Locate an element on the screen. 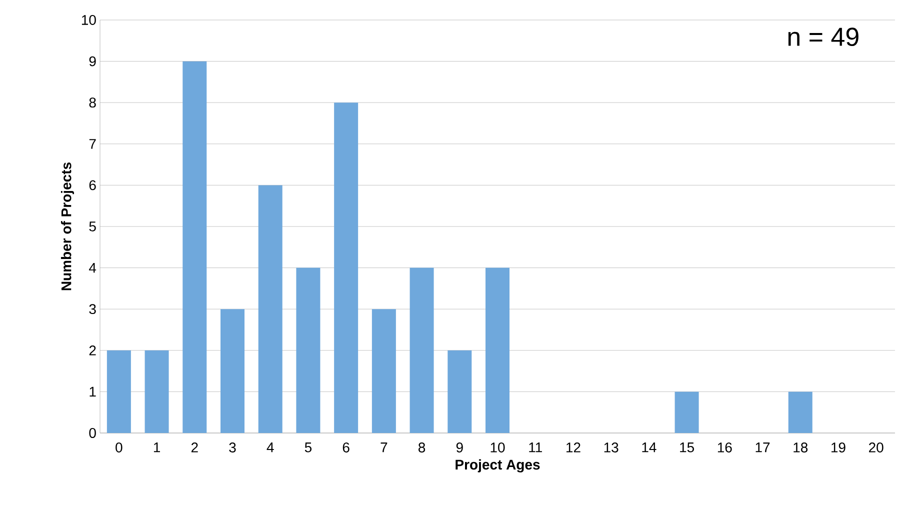  y-tick-label: 2 is located at coordinates (92, 351).